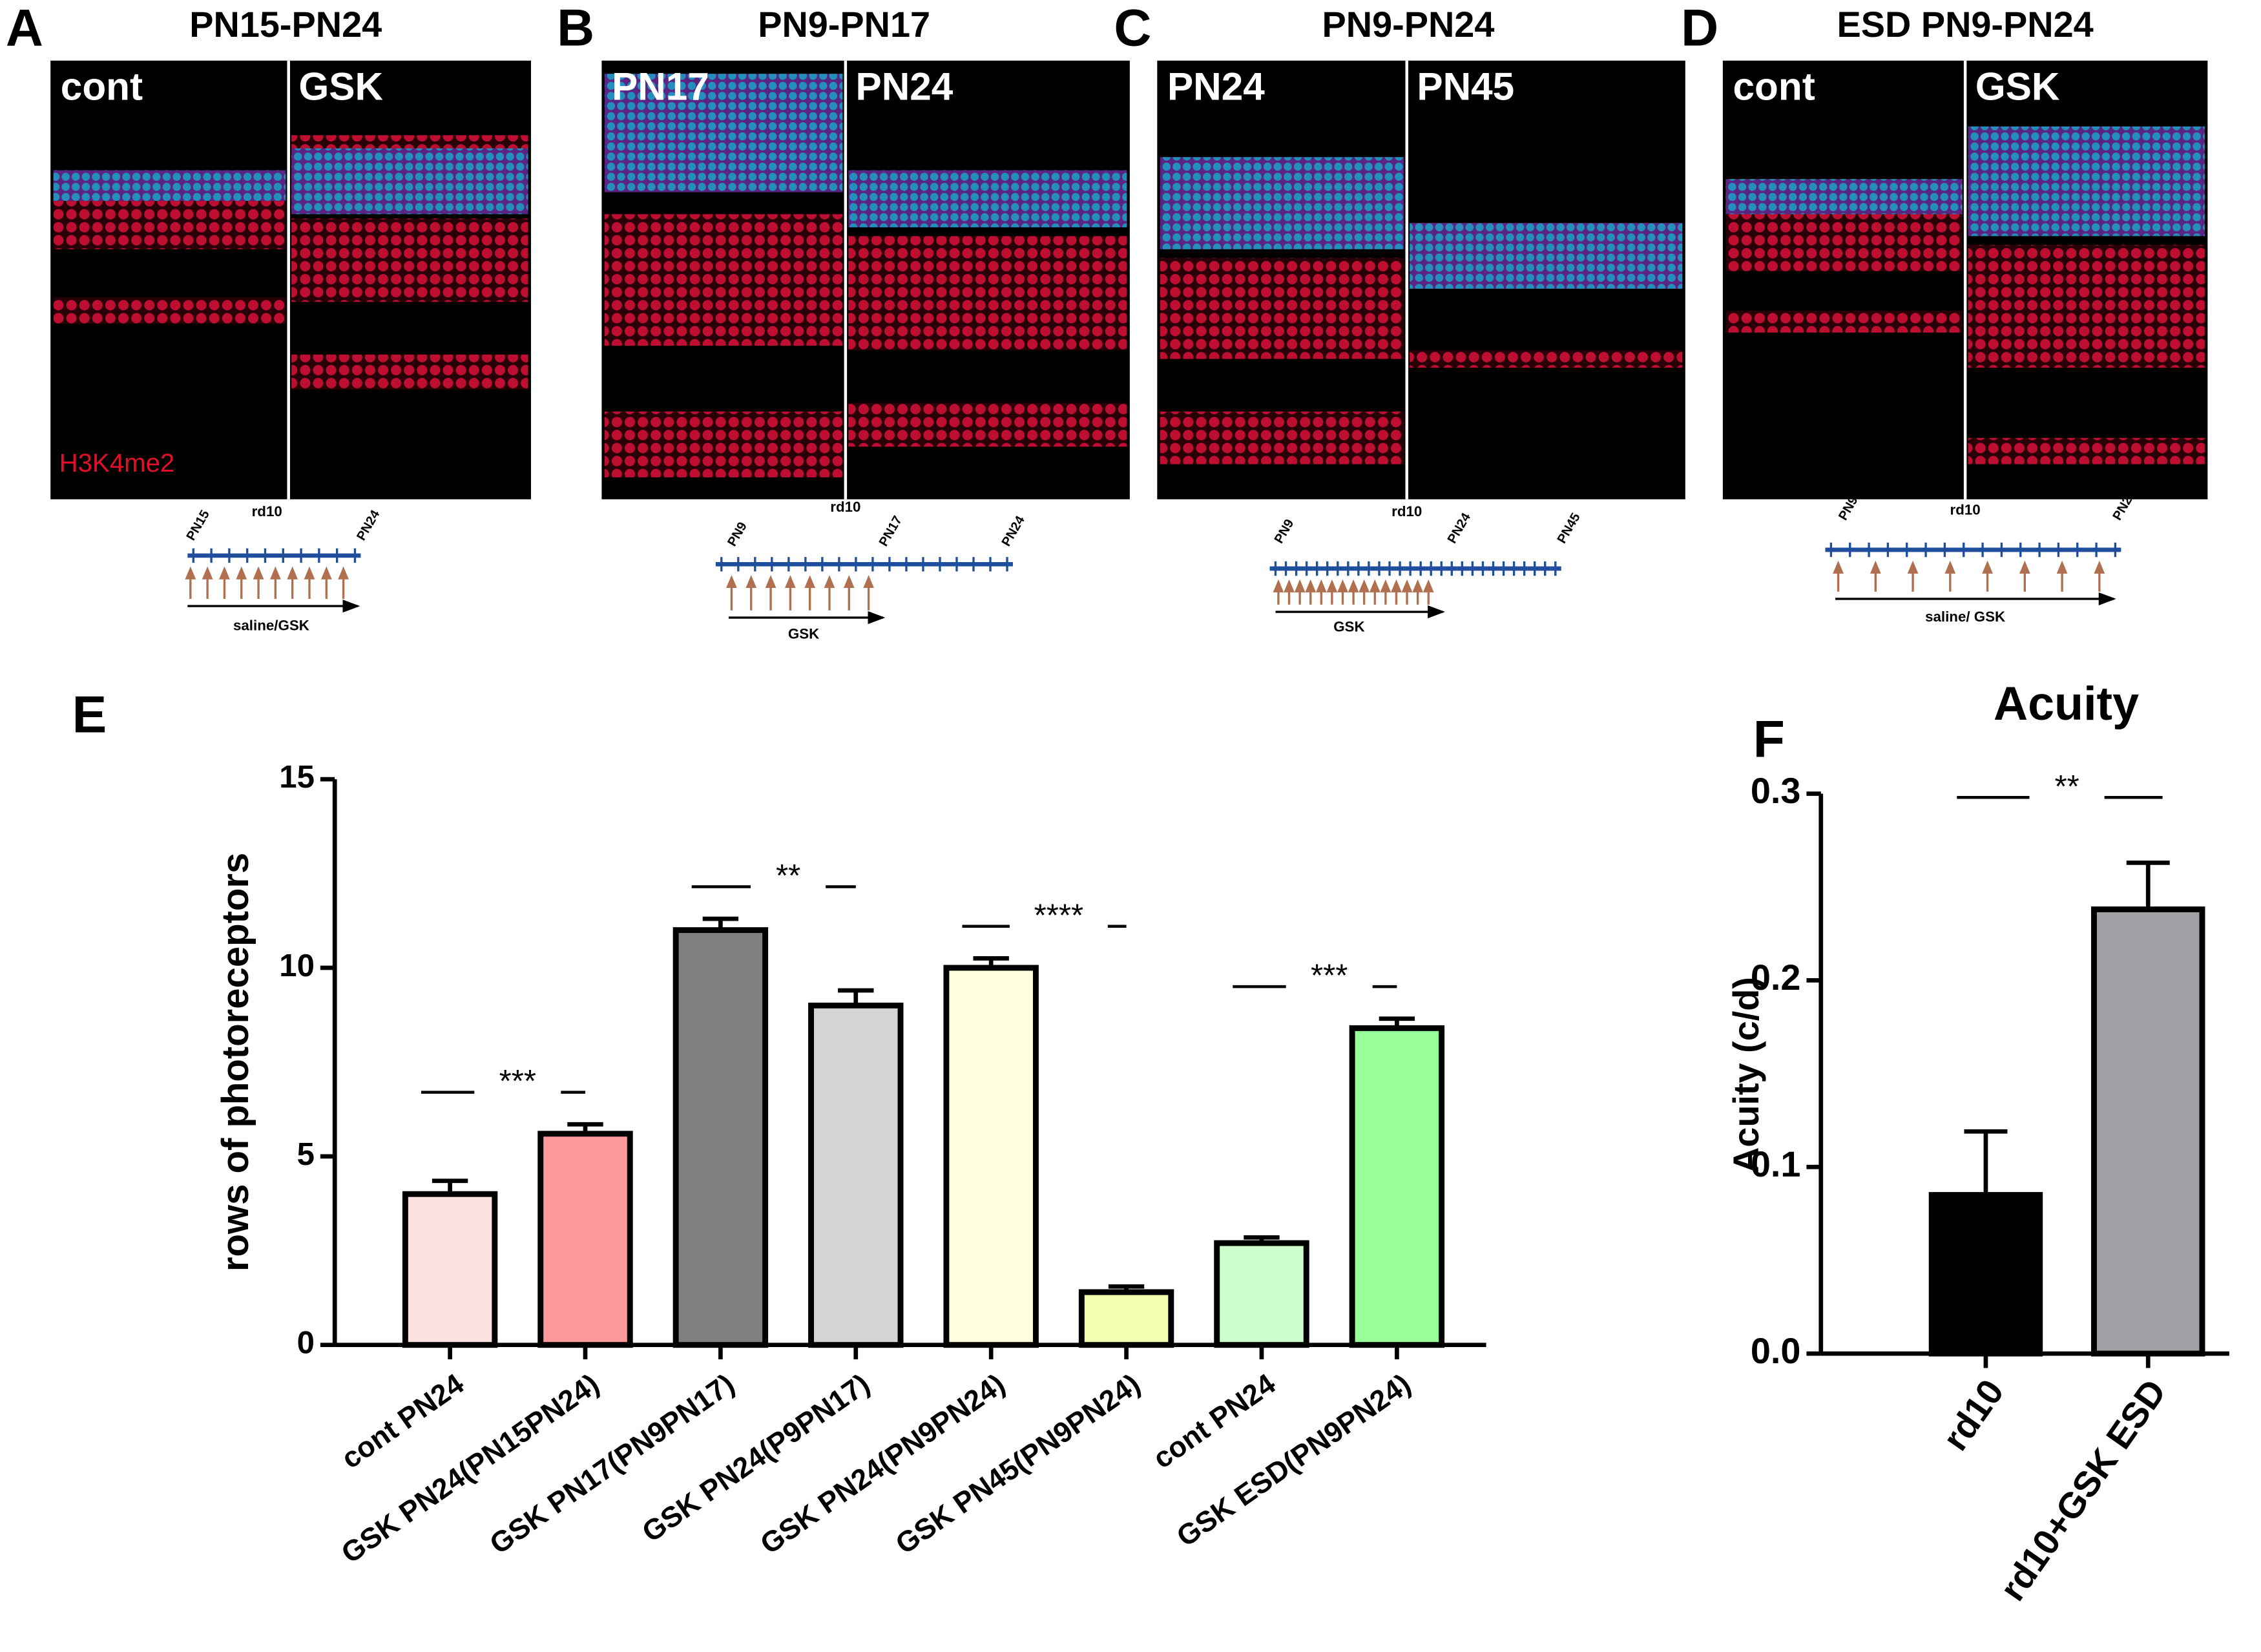 The height and width of the screenshot is (1652, 2261). What do you see at coordinates (306, 1343) in the screenshot?
I see `y-tick-label: 0` at bounding box center [306, 1343].